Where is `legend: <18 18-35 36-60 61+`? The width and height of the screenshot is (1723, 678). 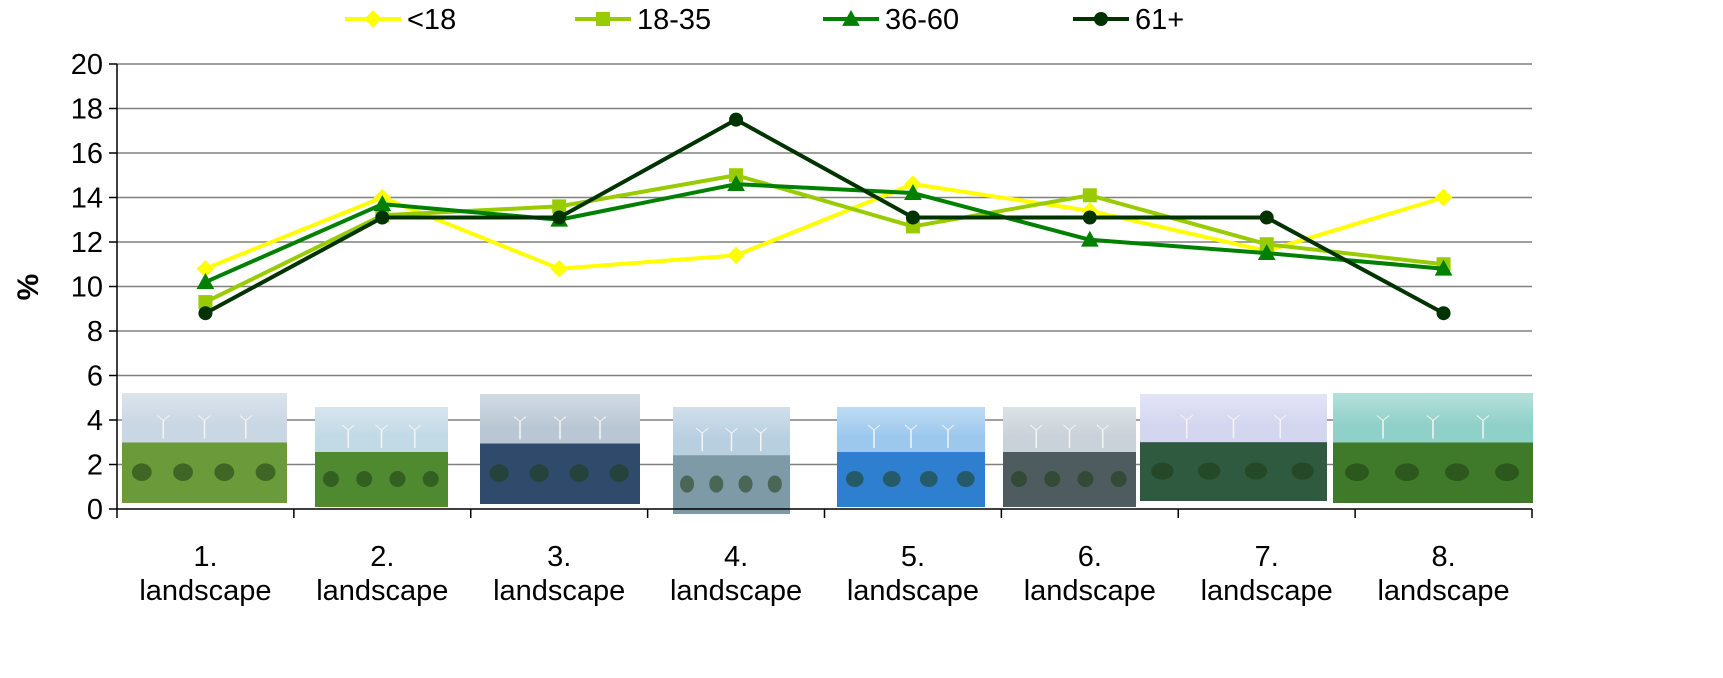
legend: <18 18-35 36-60 61+ is located at coordinates (764, 20).